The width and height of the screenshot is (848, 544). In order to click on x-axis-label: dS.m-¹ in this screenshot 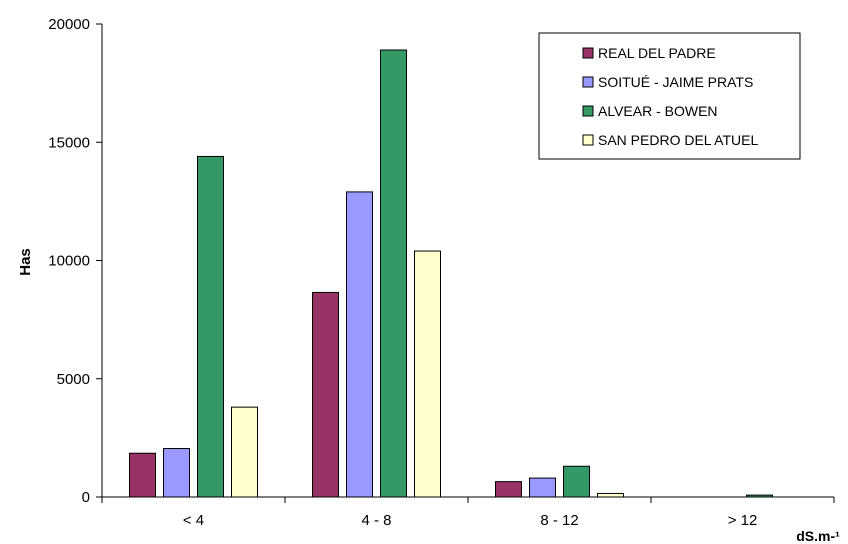, I will do `click(818, 536)`.